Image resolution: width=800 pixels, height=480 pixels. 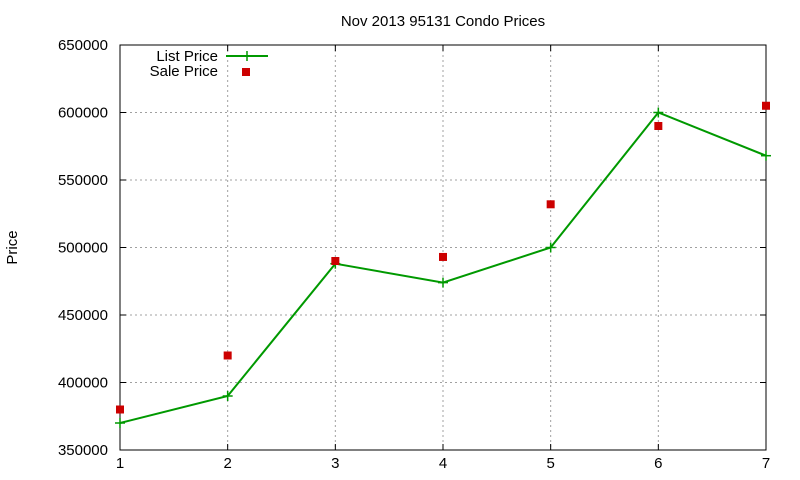 I want to click on chart-title: Nov 2013 95131 Condo Prices, so click(x=443, y=21).